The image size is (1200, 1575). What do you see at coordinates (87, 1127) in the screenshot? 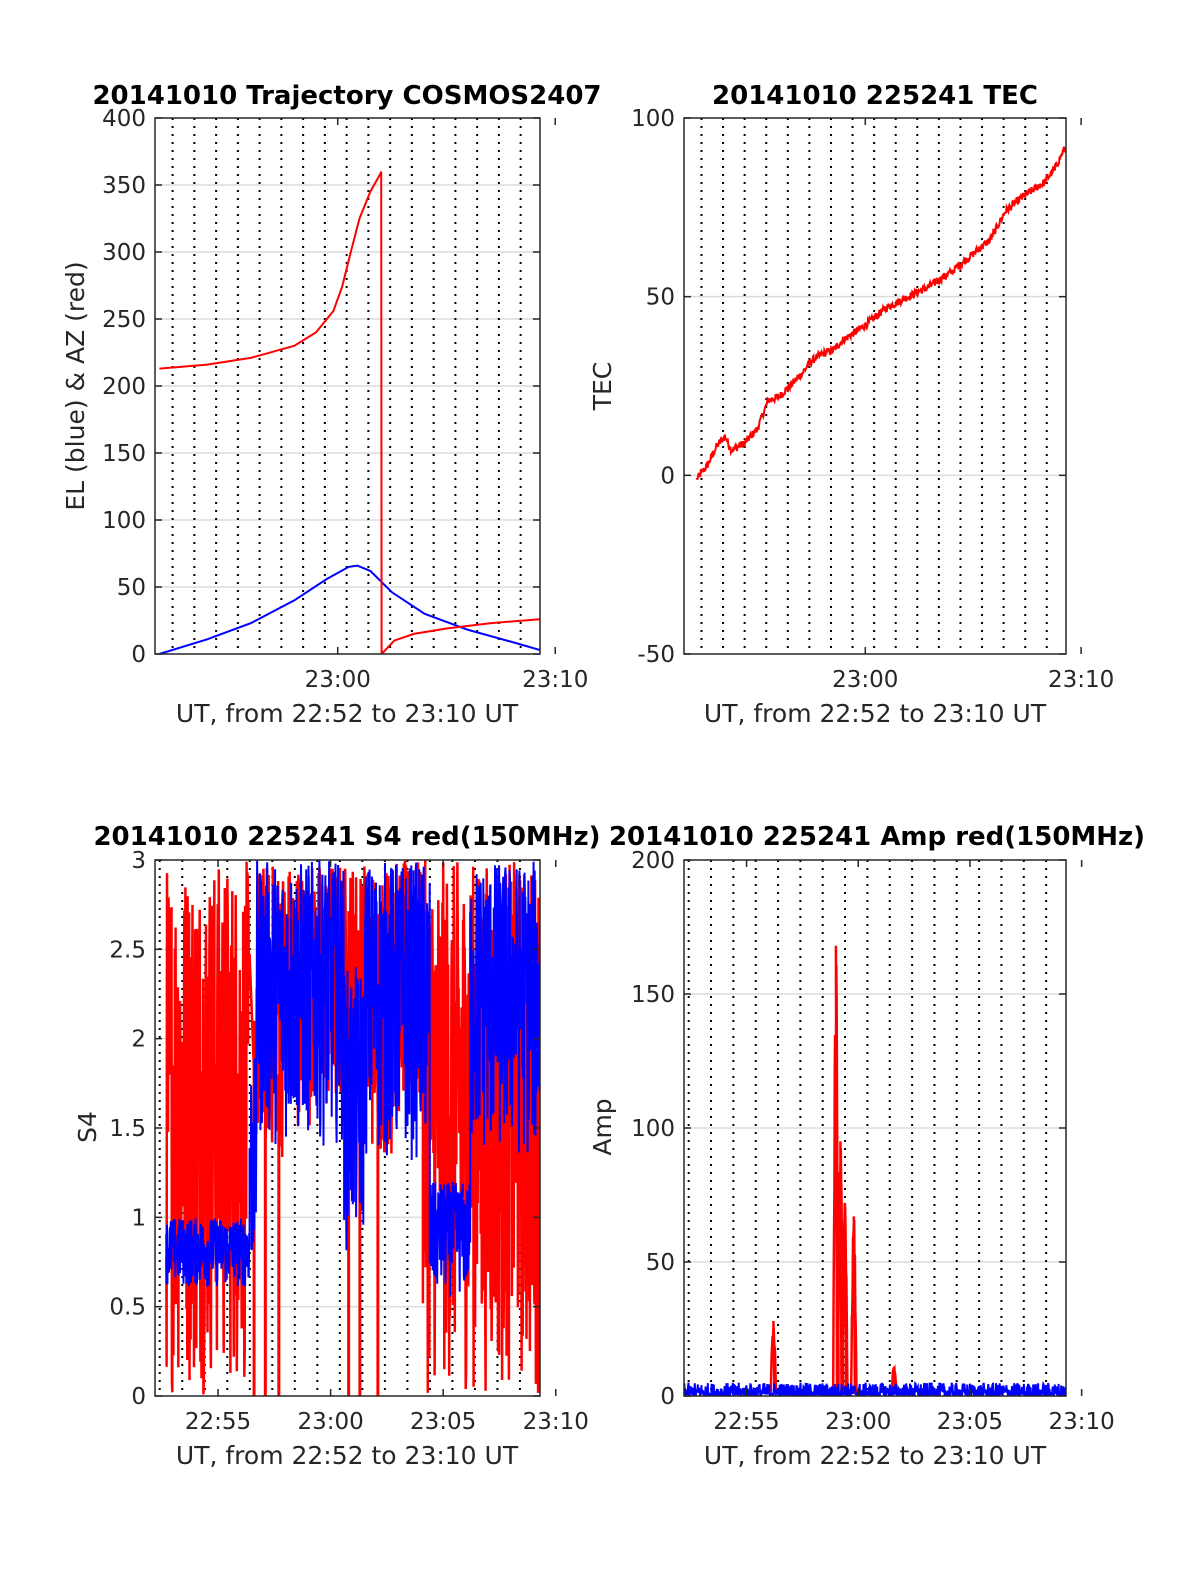
I see `s4-y-axis-label: S4` at bounding box center [87, 1127].